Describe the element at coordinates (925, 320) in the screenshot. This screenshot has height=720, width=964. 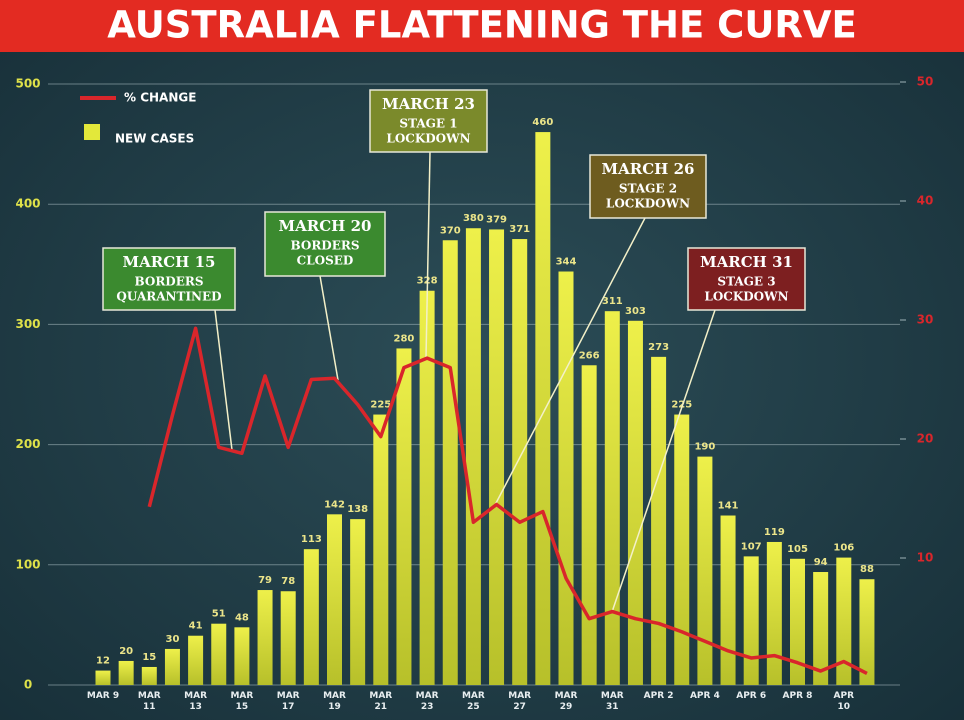
I see `y2-tick-label: 30` at that location.